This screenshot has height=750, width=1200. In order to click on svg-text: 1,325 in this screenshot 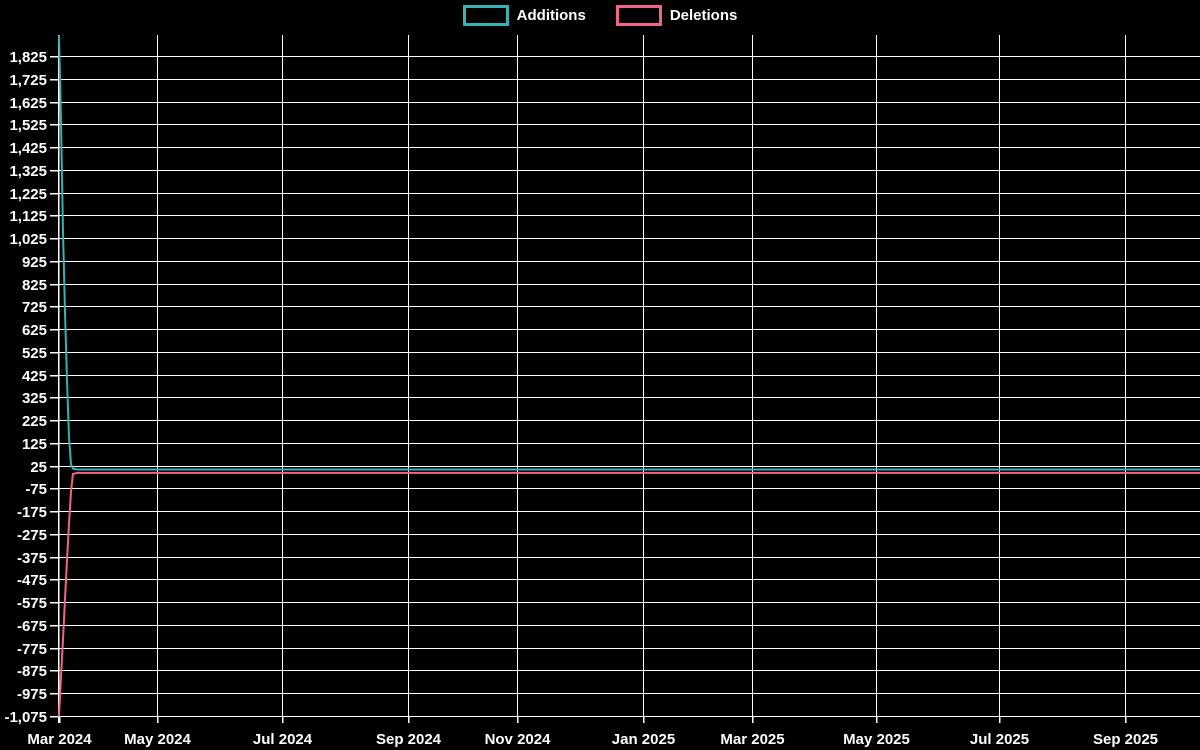, I will do `click(28, 171)`.